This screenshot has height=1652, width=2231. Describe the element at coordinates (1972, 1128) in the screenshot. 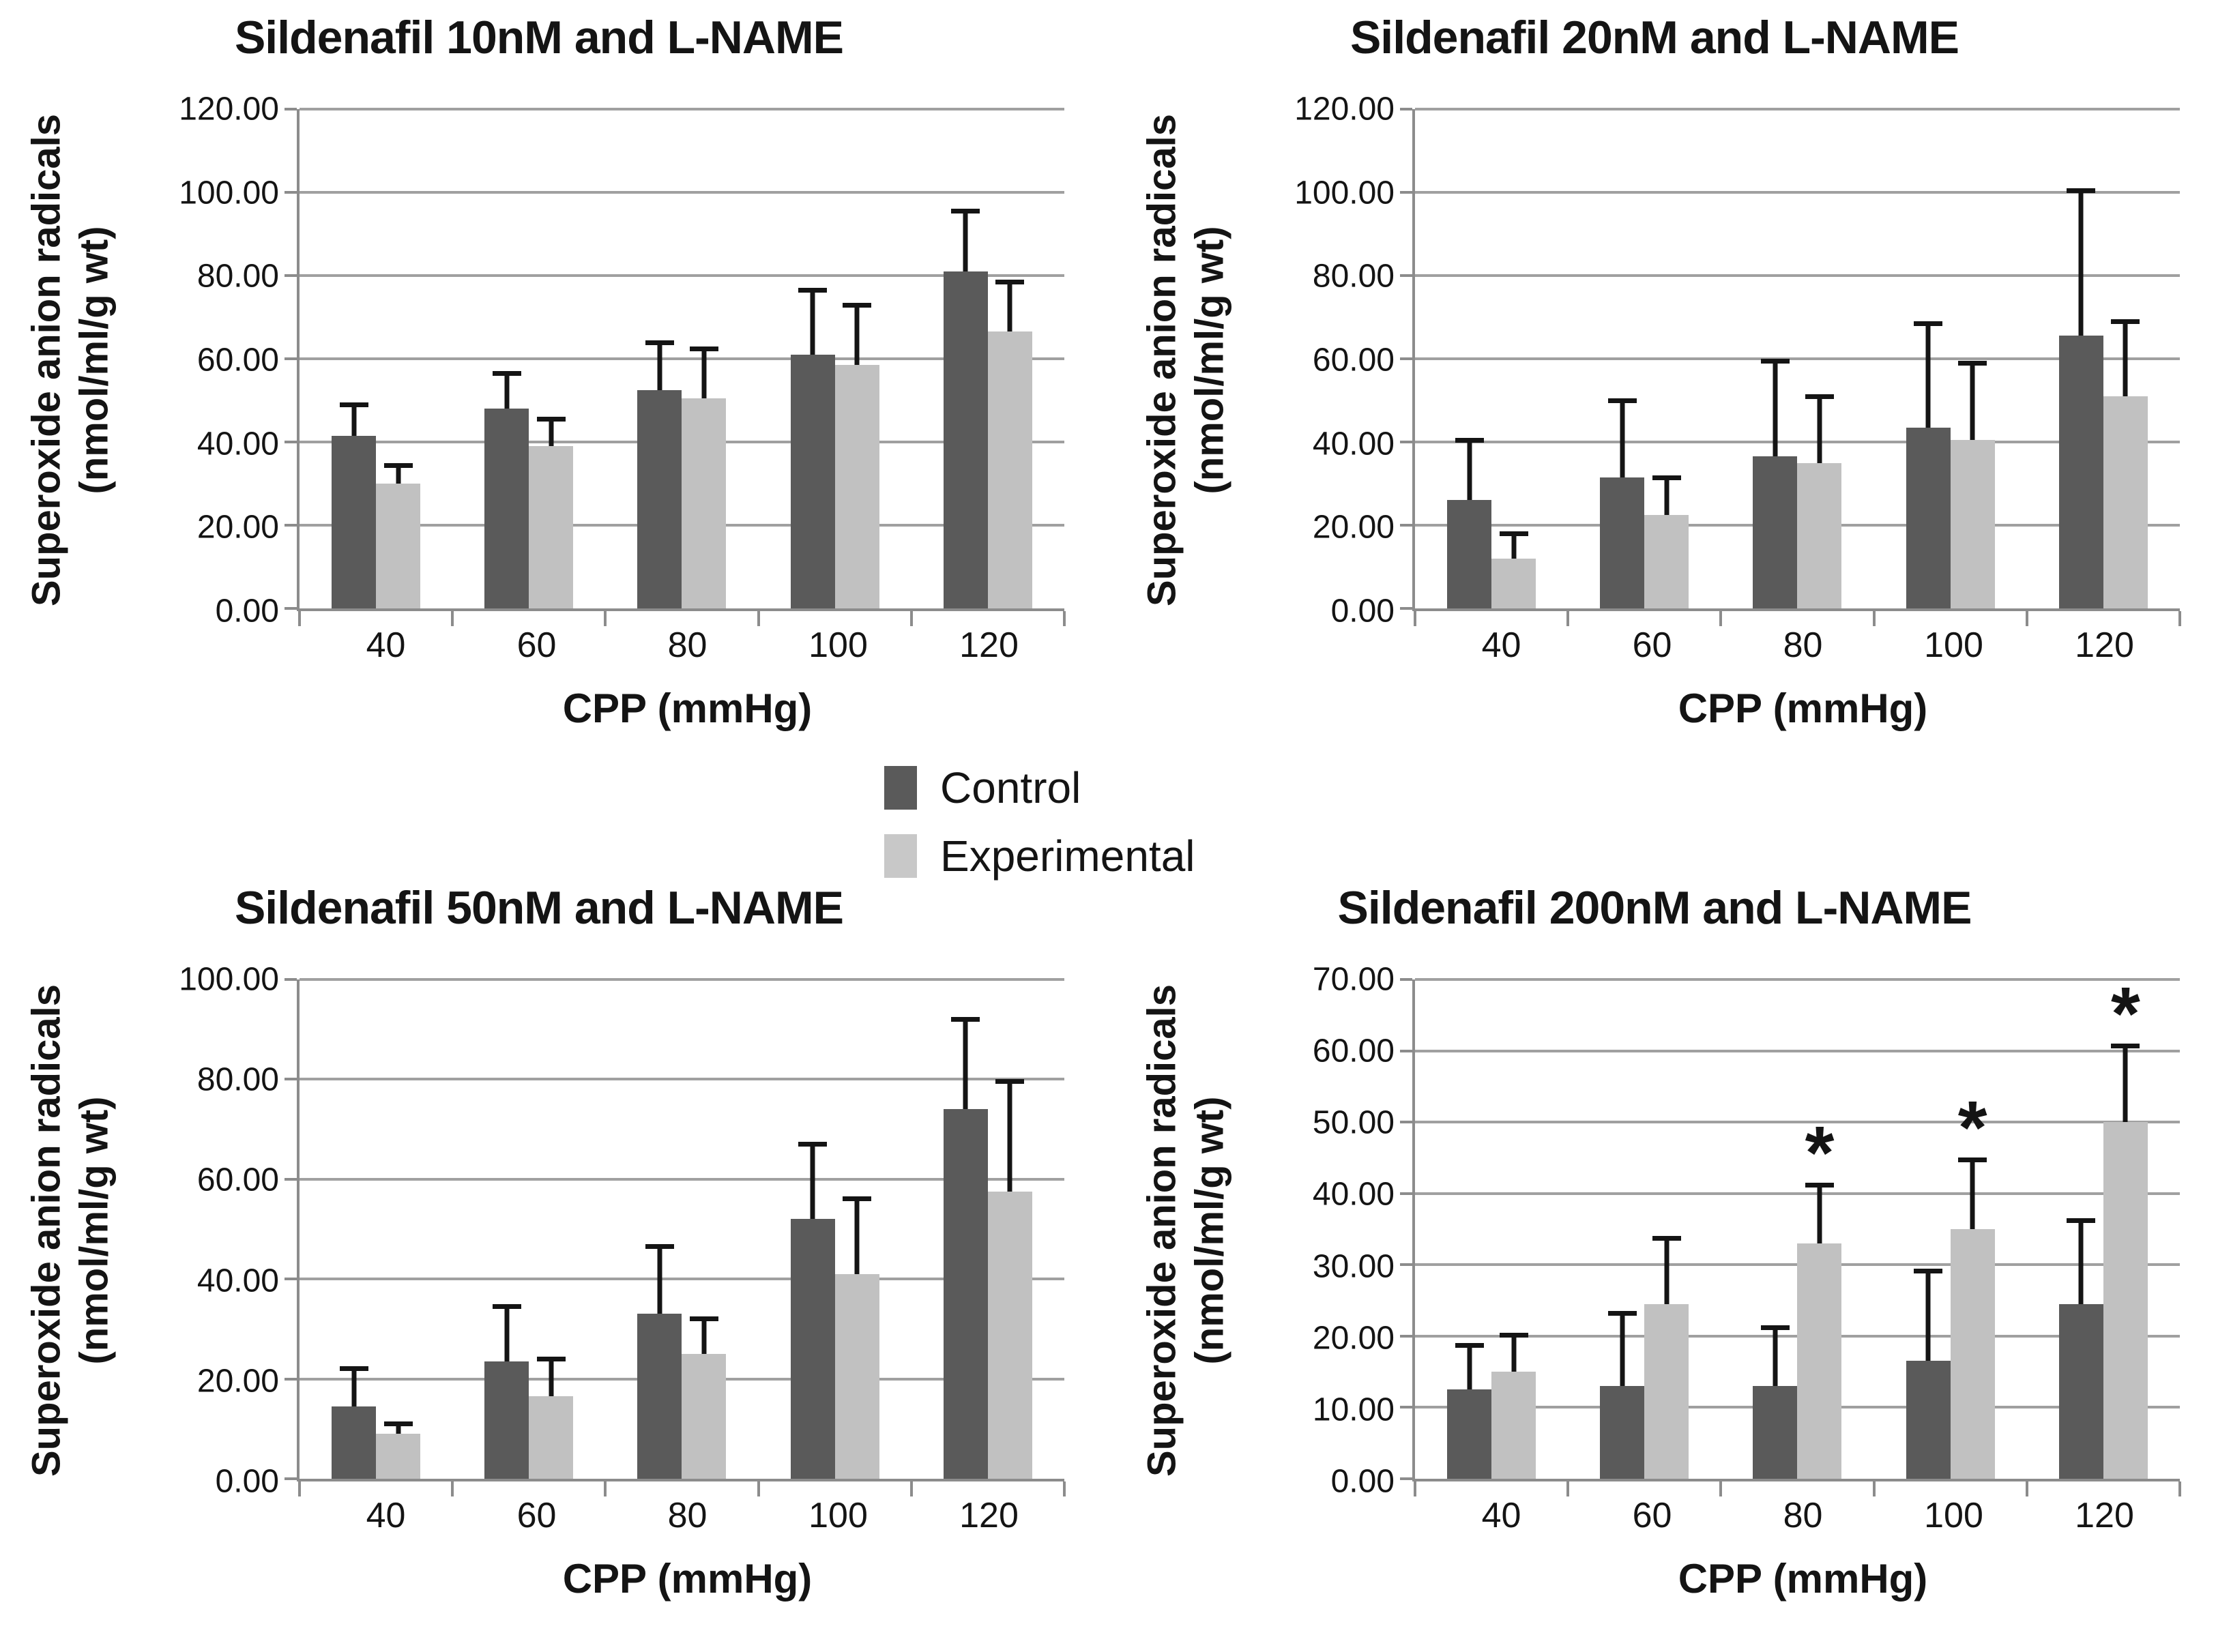

I see `significance-asterisk: *` at that location.